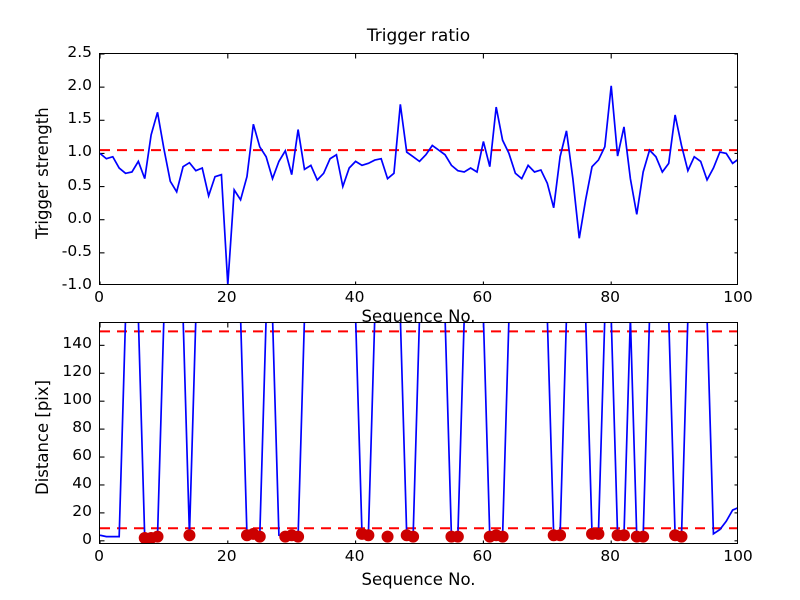  Describe the element at coordinates (226, 297) in the screenshot. I see `top-chart-xtick-label: 20` at that location.